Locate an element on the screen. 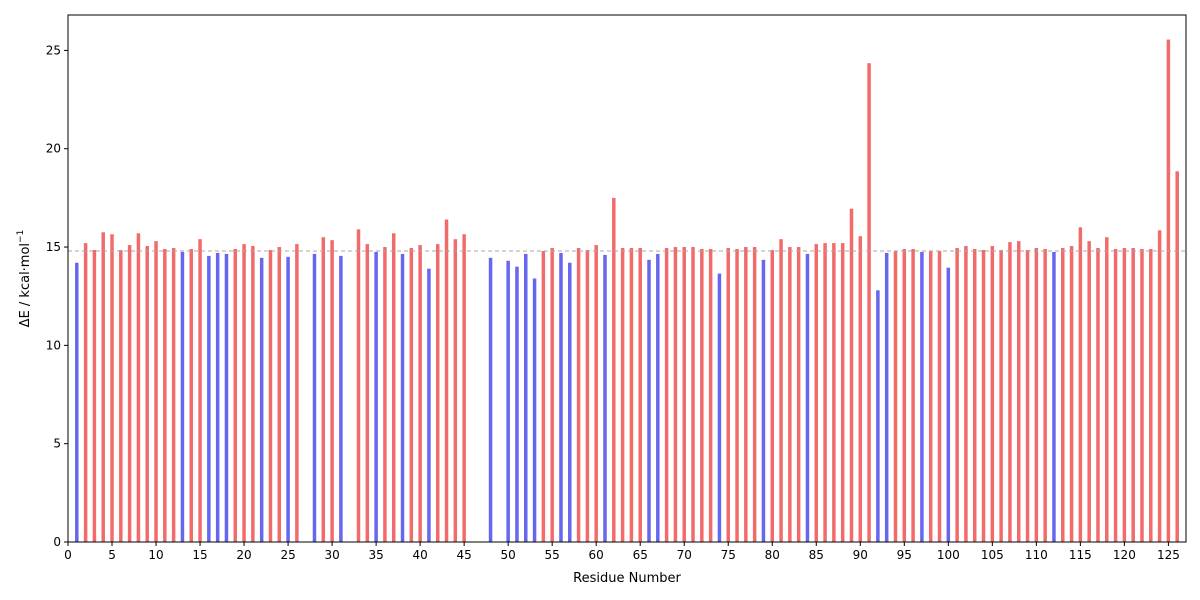  y-axis-label: ΔE / kcal·mol−1 is located at coordinates (24, 279).